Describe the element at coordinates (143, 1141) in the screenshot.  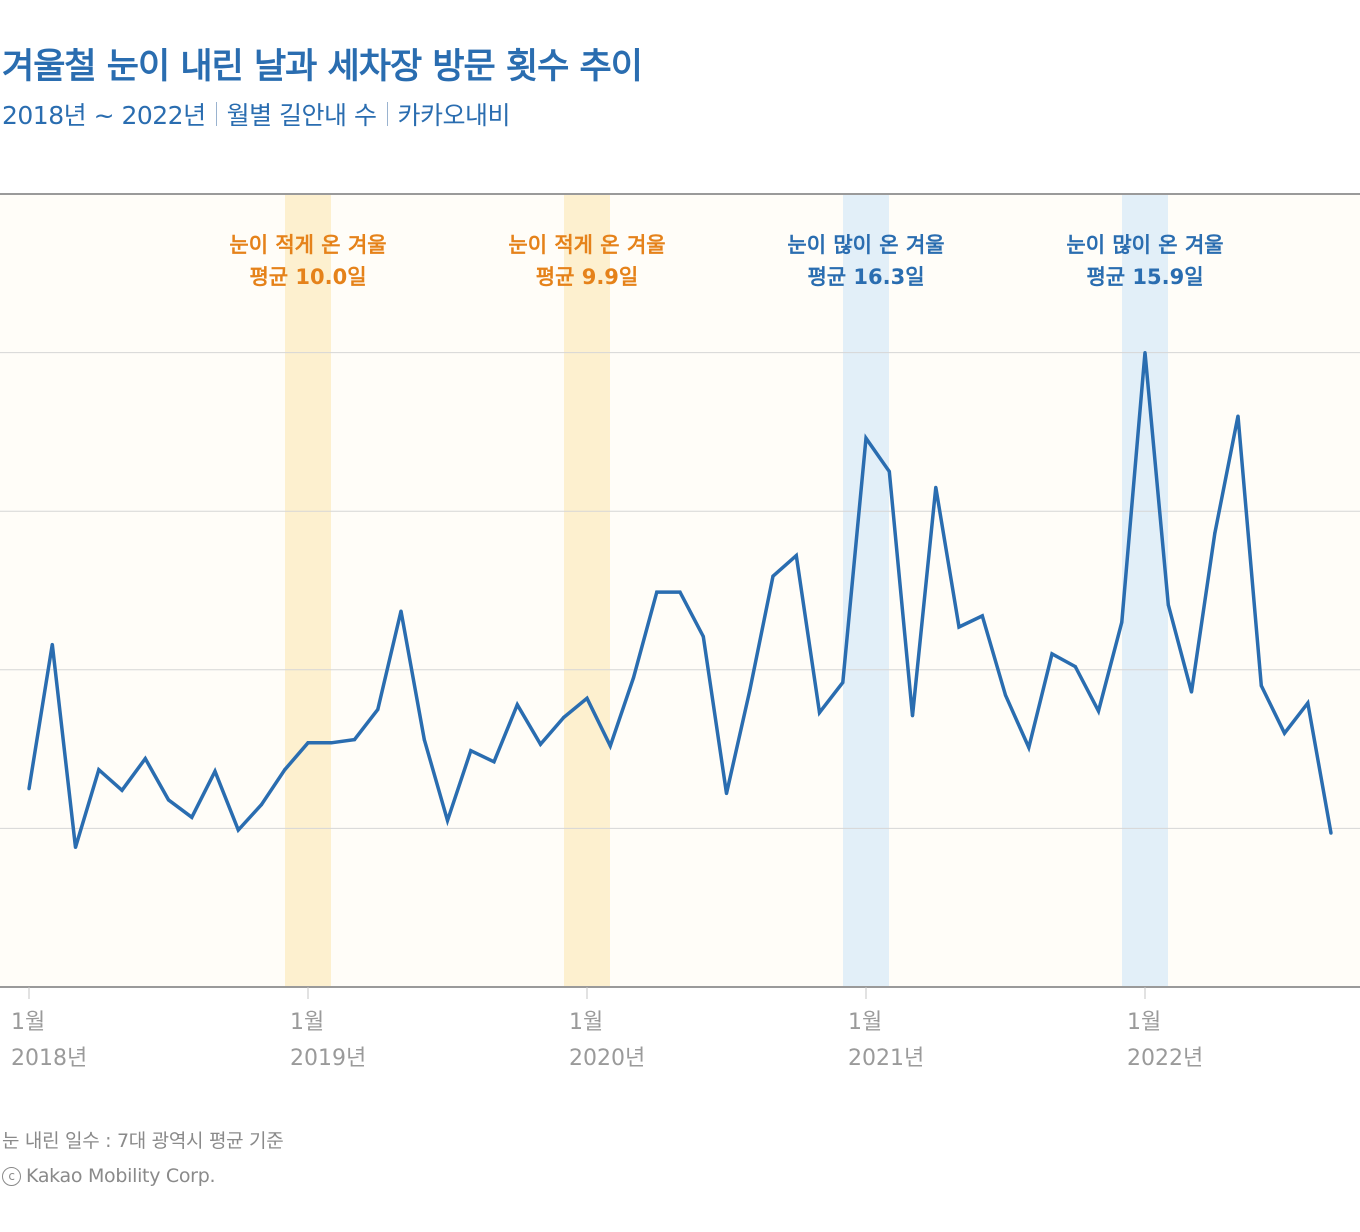
I see `source-note: 눈 내린 일수 : 7대 광역시 평균 기준` at that location.